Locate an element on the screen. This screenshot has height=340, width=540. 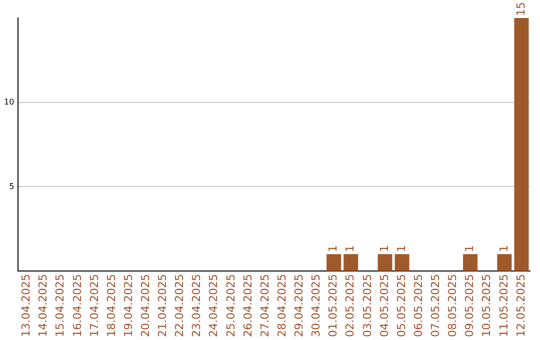
x-tick-label: 20.04.2025 is located at coordinates (145, 306).